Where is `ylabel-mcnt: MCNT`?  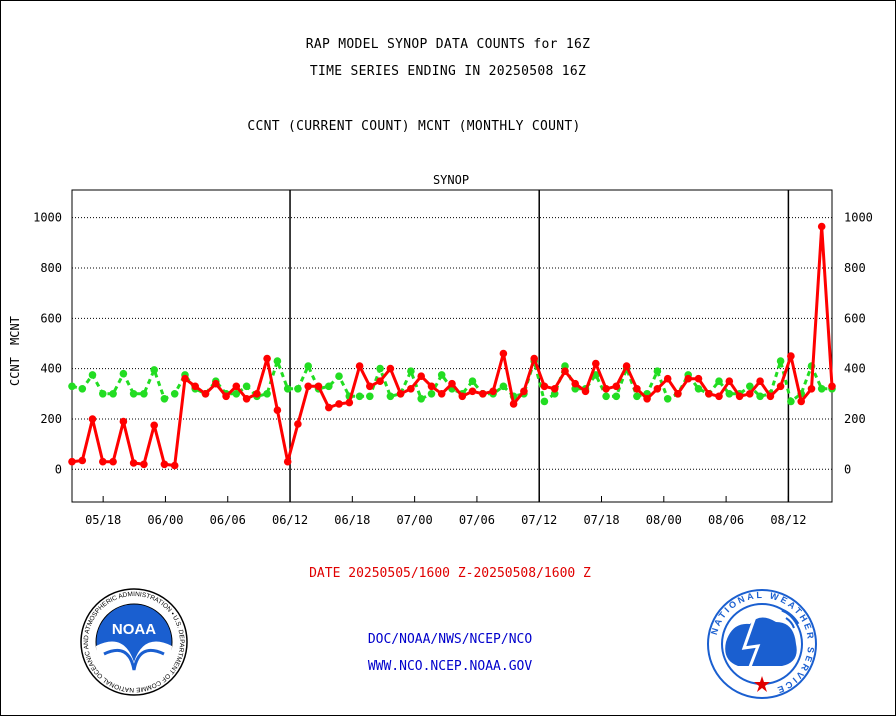 ylabel-mcnt: MCNT is located at coordinates (15, 330).